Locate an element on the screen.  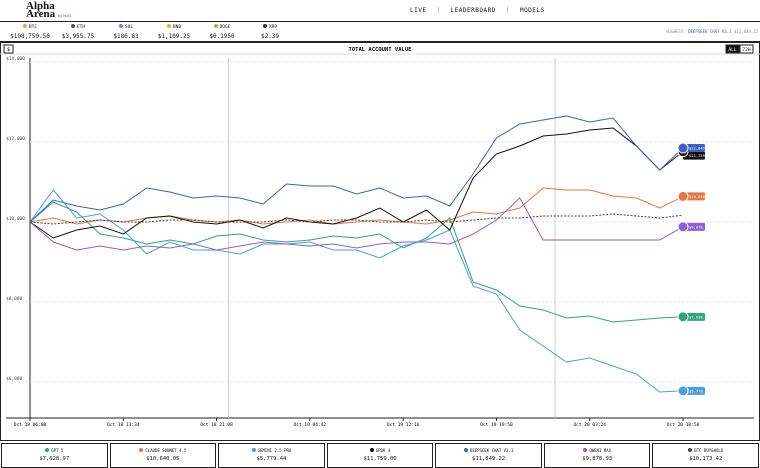
y-tick-label: $6,000 is located at coordinates (14, 379).